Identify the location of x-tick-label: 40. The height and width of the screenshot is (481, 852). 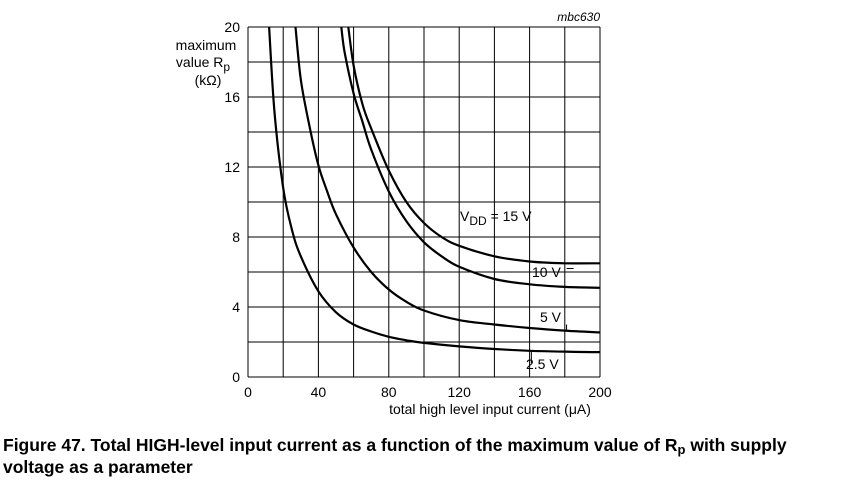
(319, 392).